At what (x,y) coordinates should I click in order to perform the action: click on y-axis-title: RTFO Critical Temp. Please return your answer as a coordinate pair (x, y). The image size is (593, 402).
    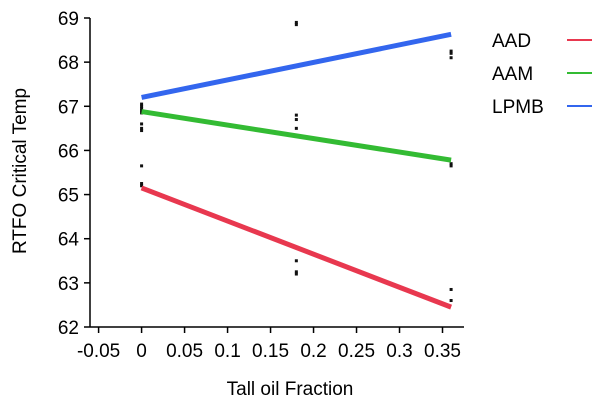
    Looking at the image, I should click on (20, 171).